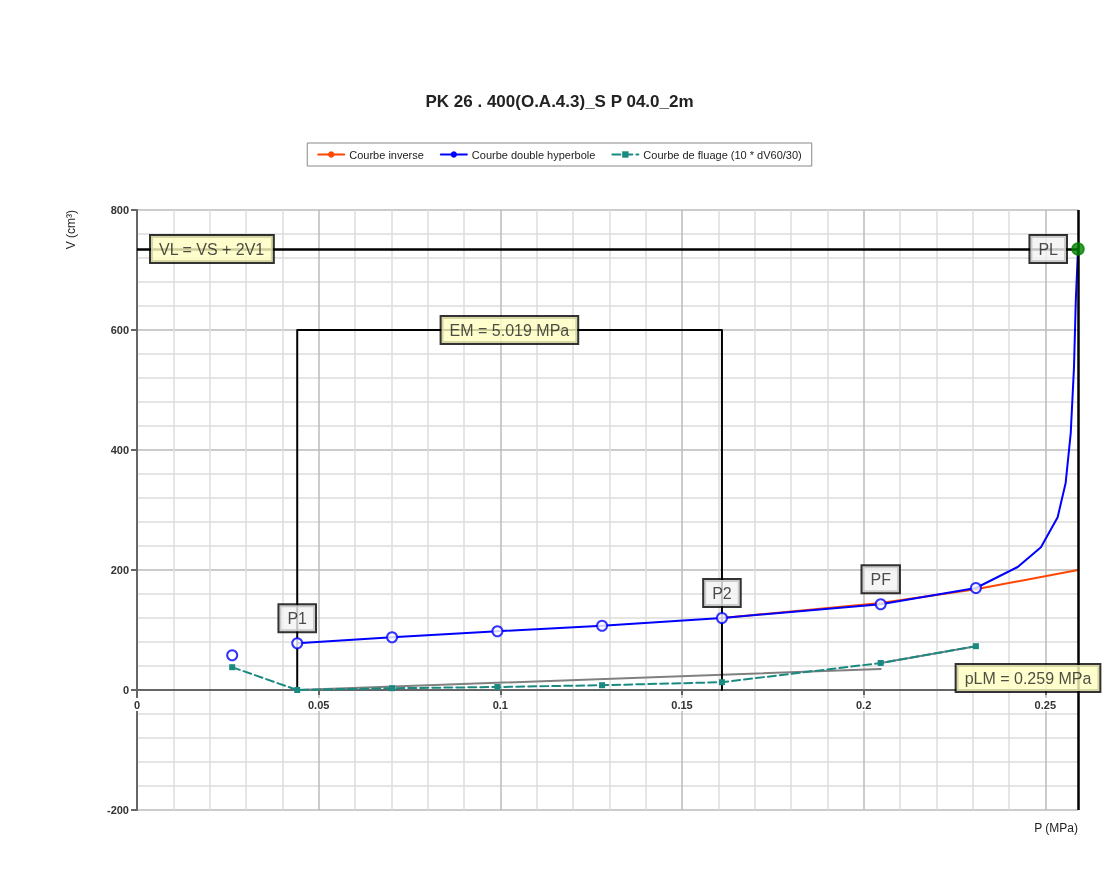  What do you see at coordinates (500, 704) in the screenshot?
I see `x-tick-label: 0.1` at bounding box center [500, 704].